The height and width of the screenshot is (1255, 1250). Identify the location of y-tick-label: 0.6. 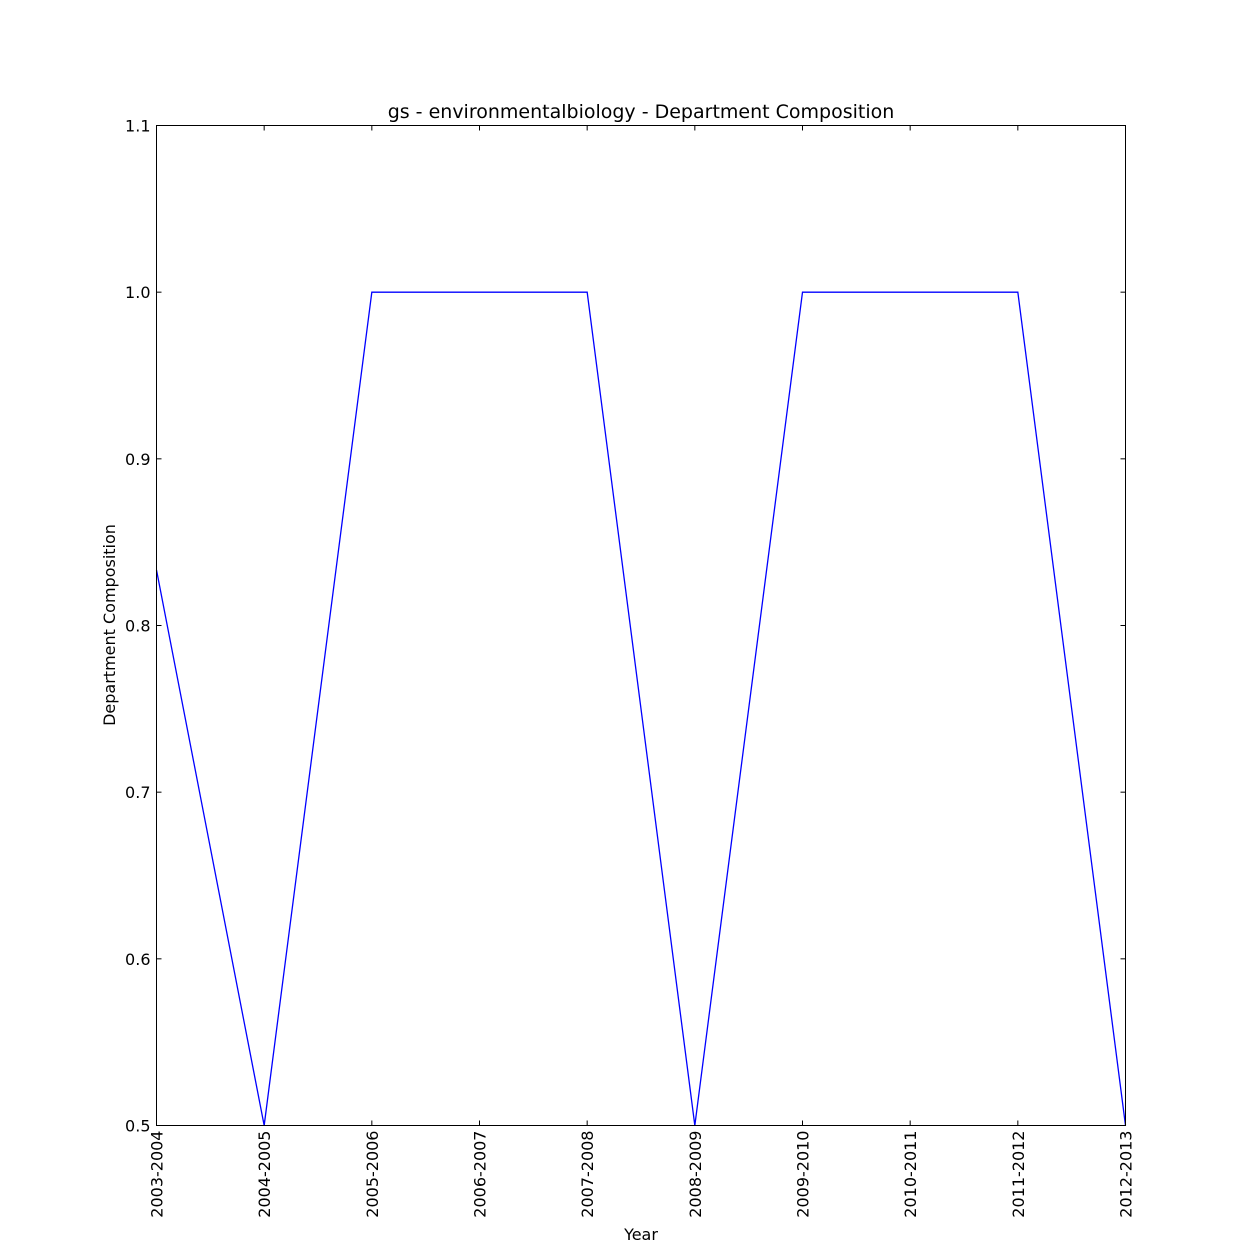
(137, 959).